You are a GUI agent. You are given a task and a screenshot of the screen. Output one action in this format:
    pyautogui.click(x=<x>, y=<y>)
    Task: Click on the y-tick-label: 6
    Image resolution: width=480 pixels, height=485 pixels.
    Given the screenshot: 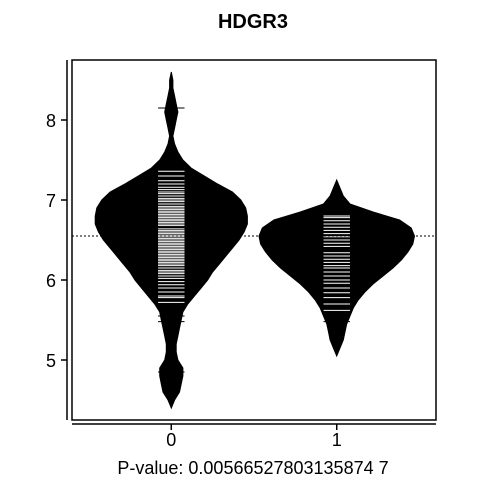 What is the action you would take?
    pyautogui.click(x=51, y=281)
    